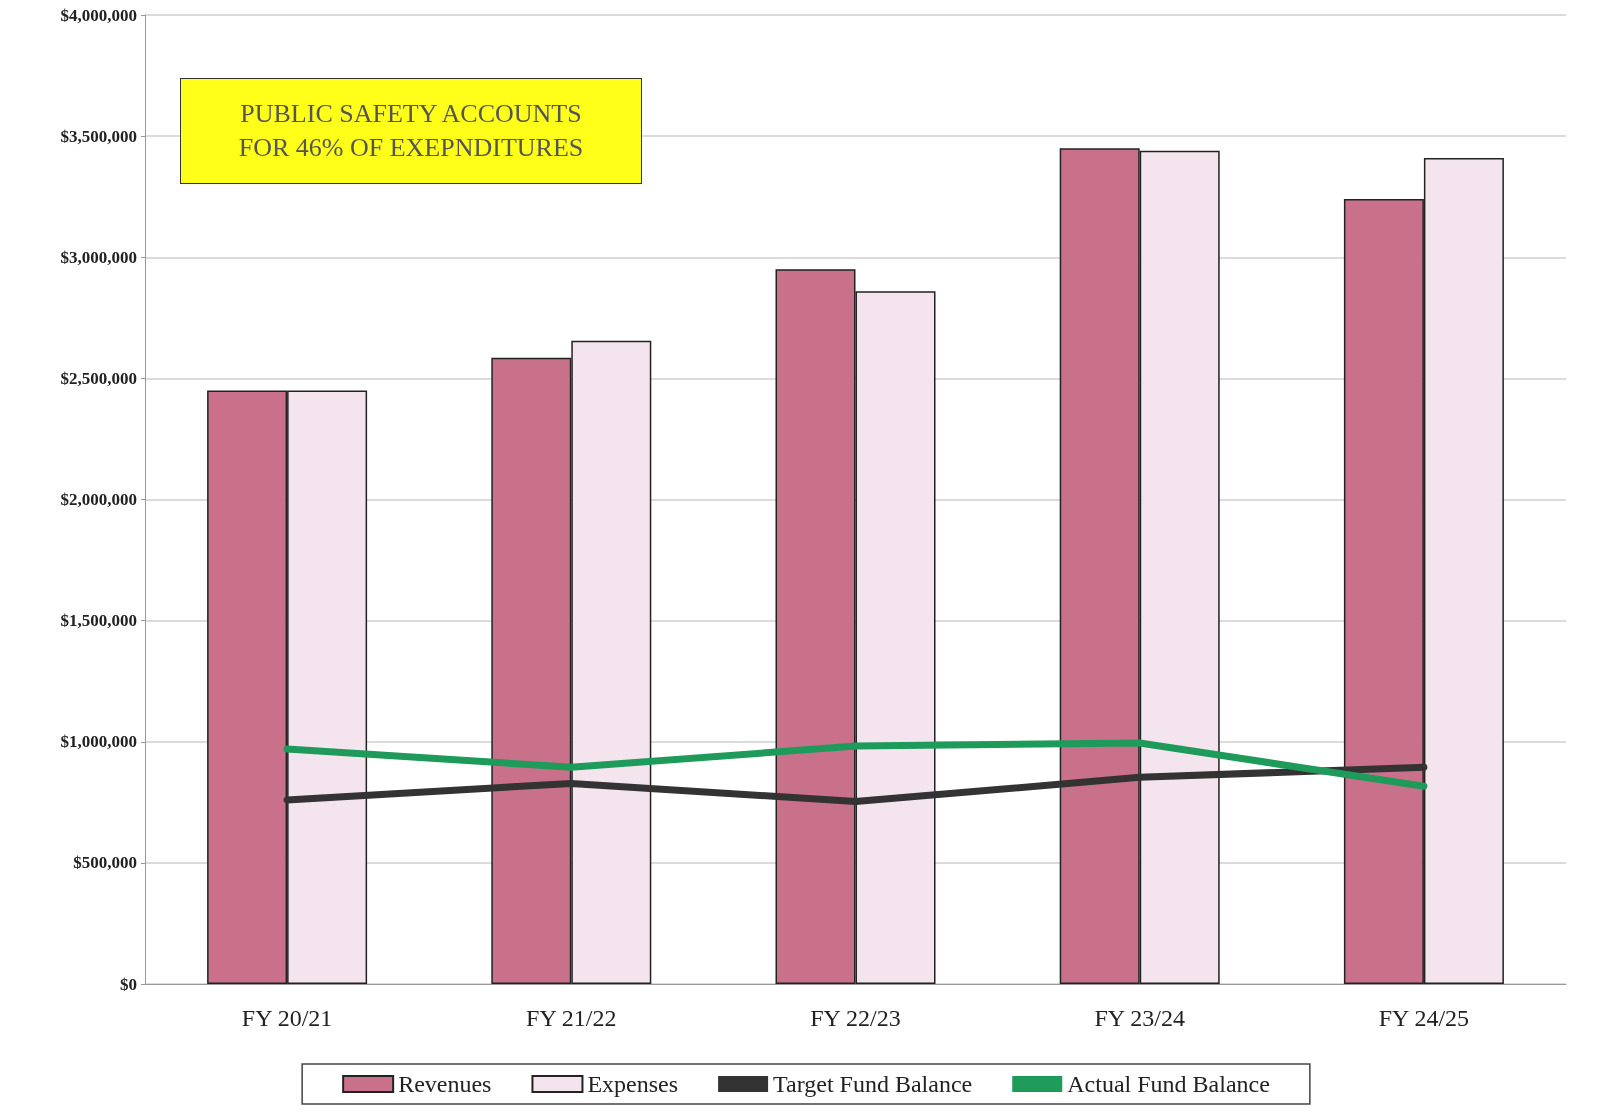  What do you see at coordinates (105, 863) in the screenshot?
I see `y-tick-label: $500,000` at bounding box center [105, 863].